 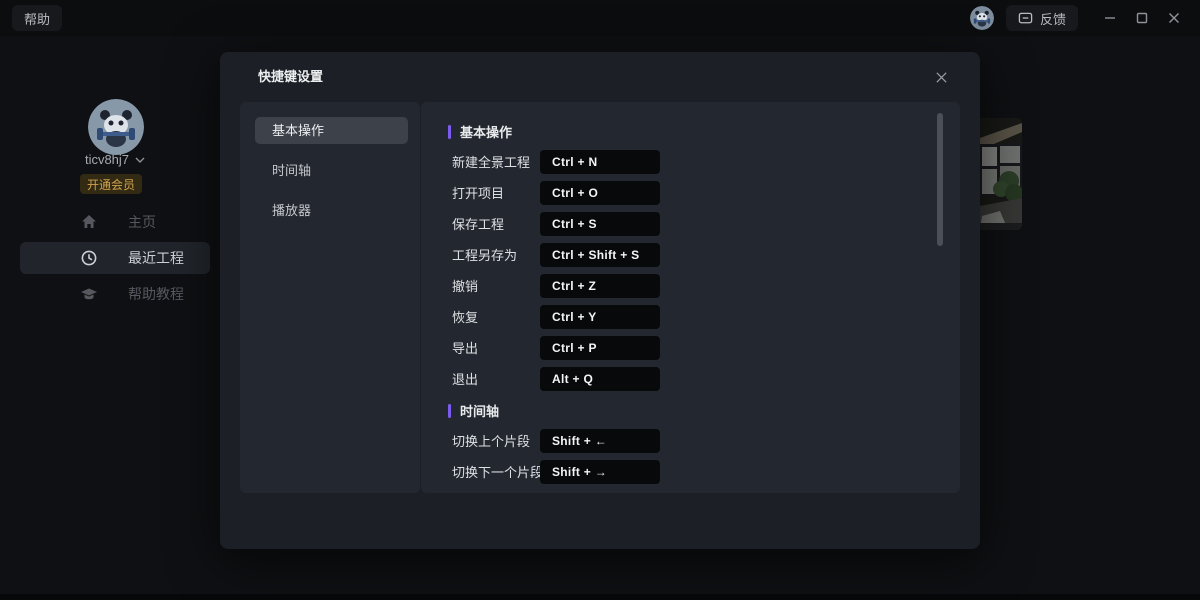 What do you see at coordinates (690, 441) in the screenshot?
I see `shortcut-row: 切换上个片段 Shift + ←` at bounding box center [690, 441].